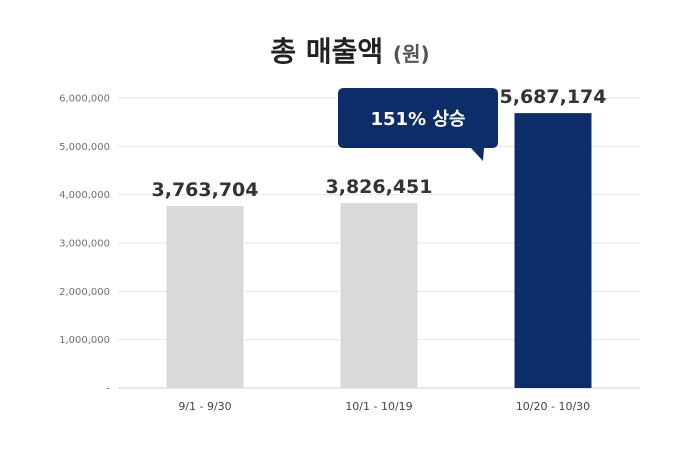 The width and height of the screenshot is (700, 449). I want to click on y-tick-label: 1,000,000, so click(84, 340).